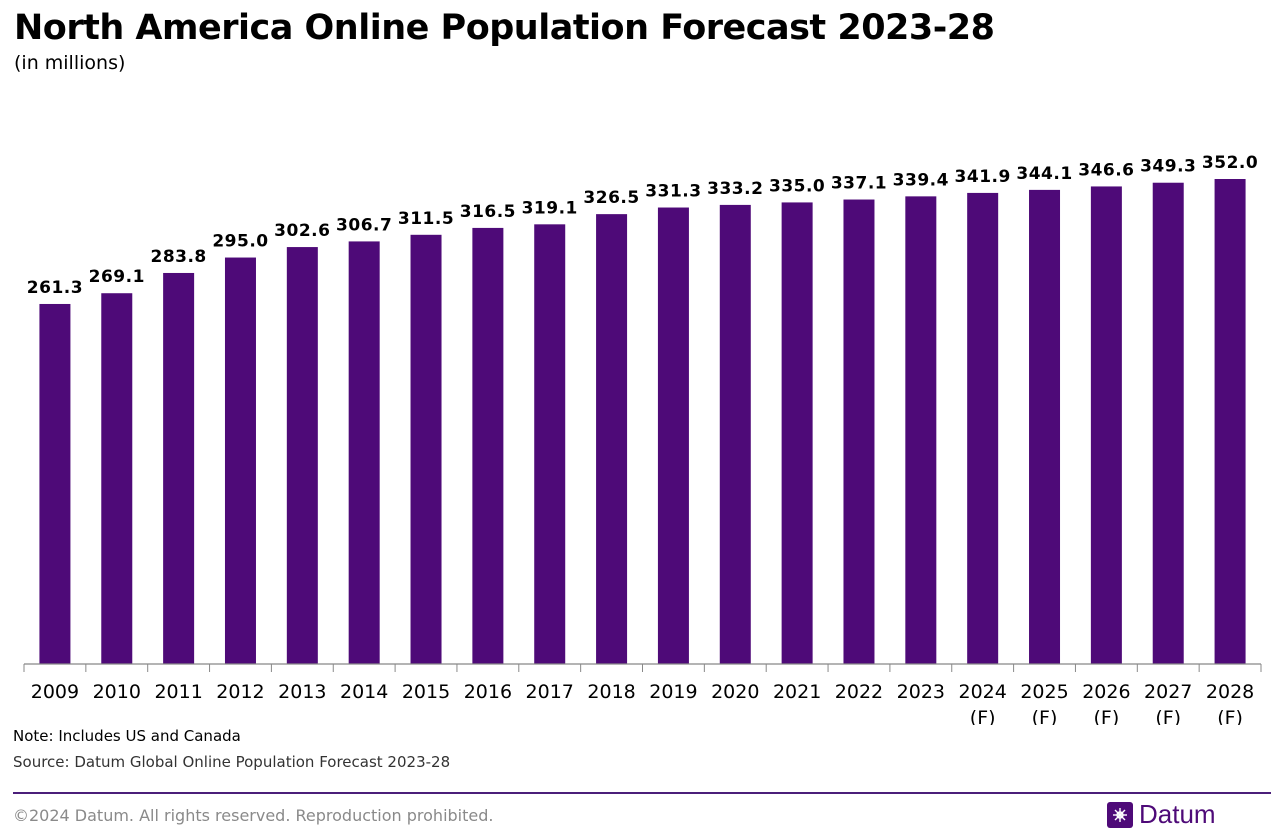  What do you see at coordinates (178, 692) in the screenshot?
I see `x-tick-label: 2011` at bounding box center [178, 692].